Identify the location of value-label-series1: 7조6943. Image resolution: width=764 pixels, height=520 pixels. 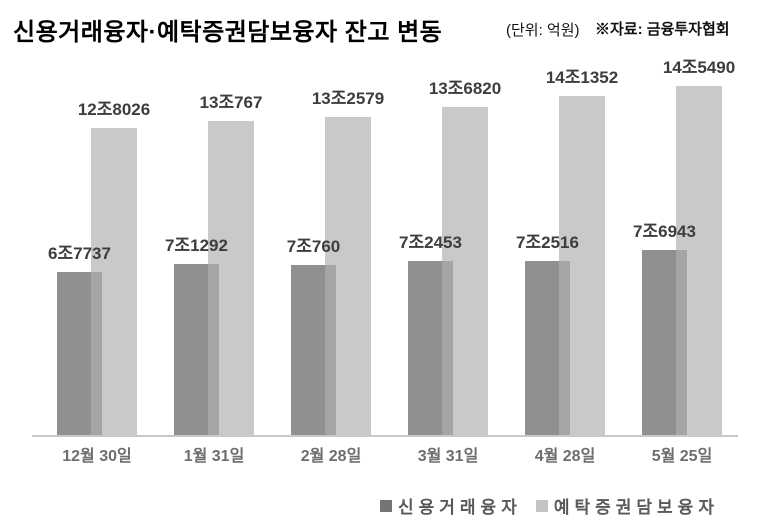
(664, 231).